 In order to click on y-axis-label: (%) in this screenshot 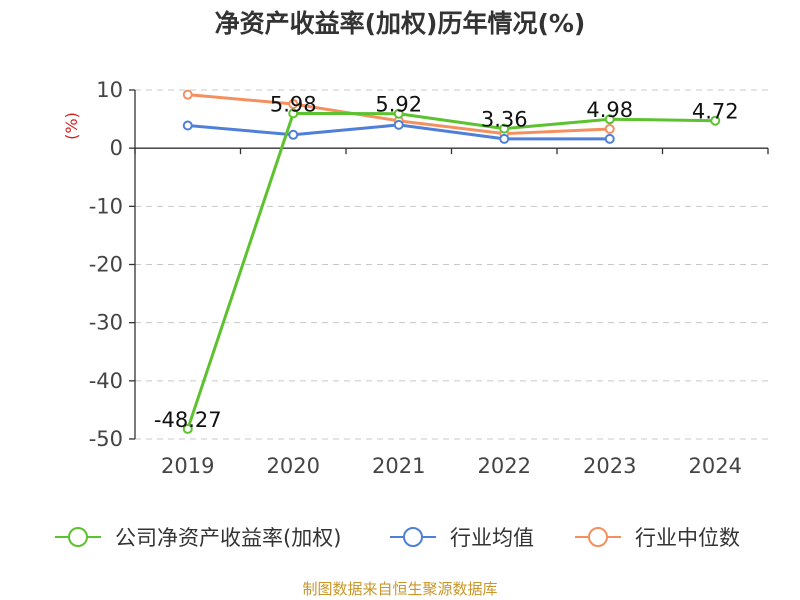, I will do `click(71, 126)`.